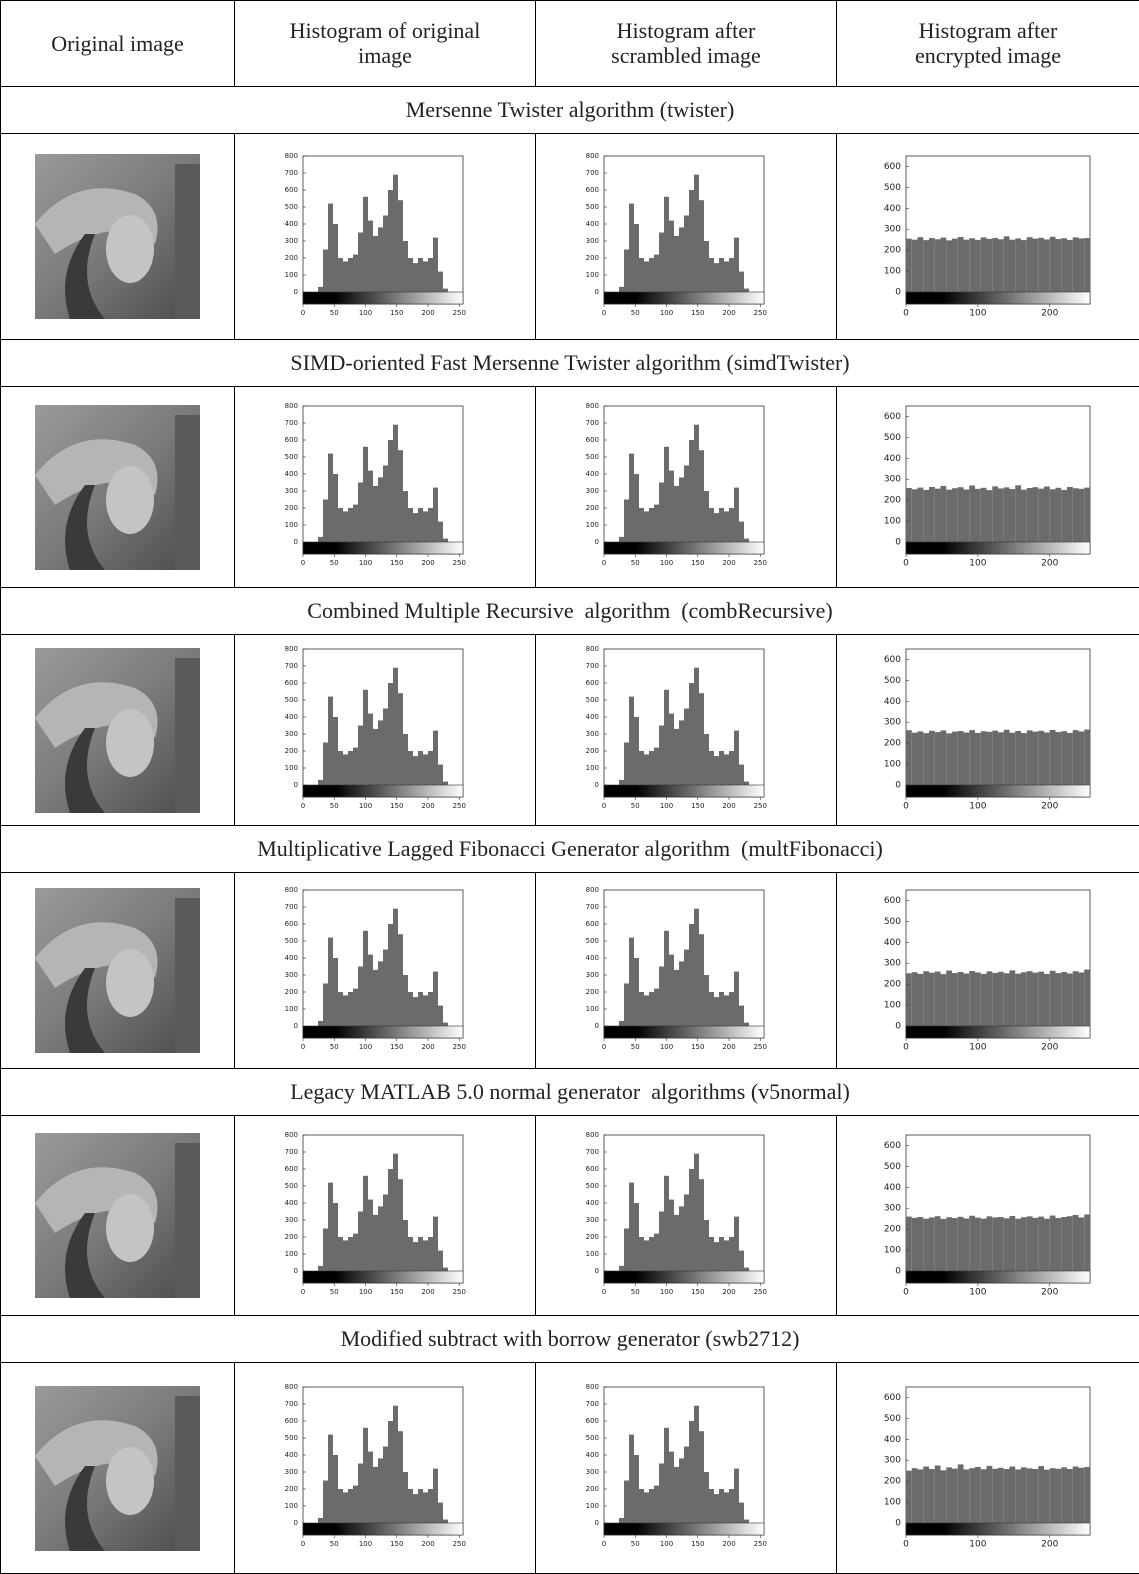 The width and height of the screenshot is (1139, 1574). I want to click on histogram: 0 100 200 300 400 500 600 0 100 200, so click(987, 236).